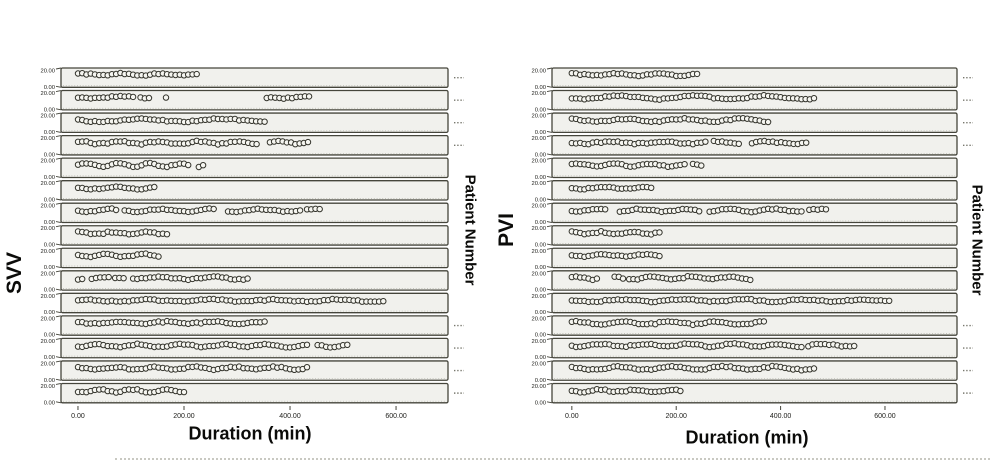  I want to click on x-tick-label: 400.00, so click(290, 416).